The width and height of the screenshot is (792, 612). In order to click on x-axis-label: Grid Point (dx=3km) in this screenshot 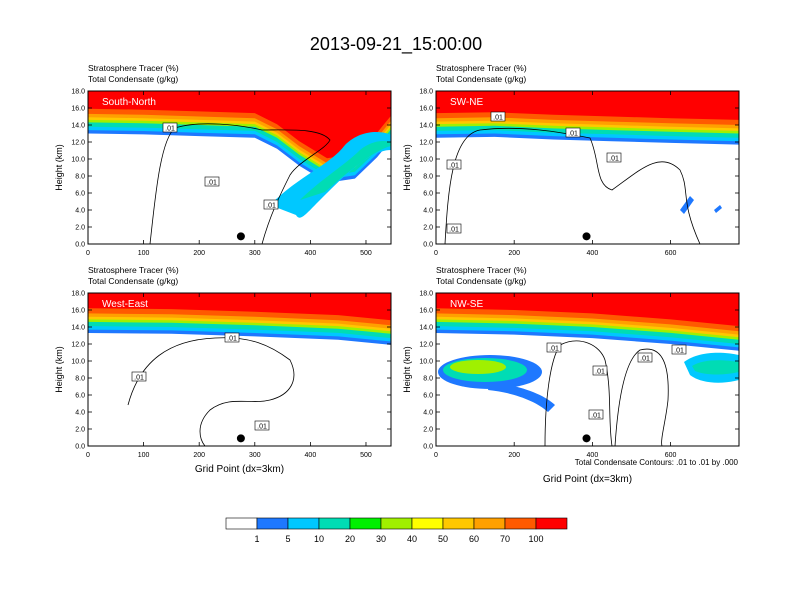, I will do `click(587, 479)`.